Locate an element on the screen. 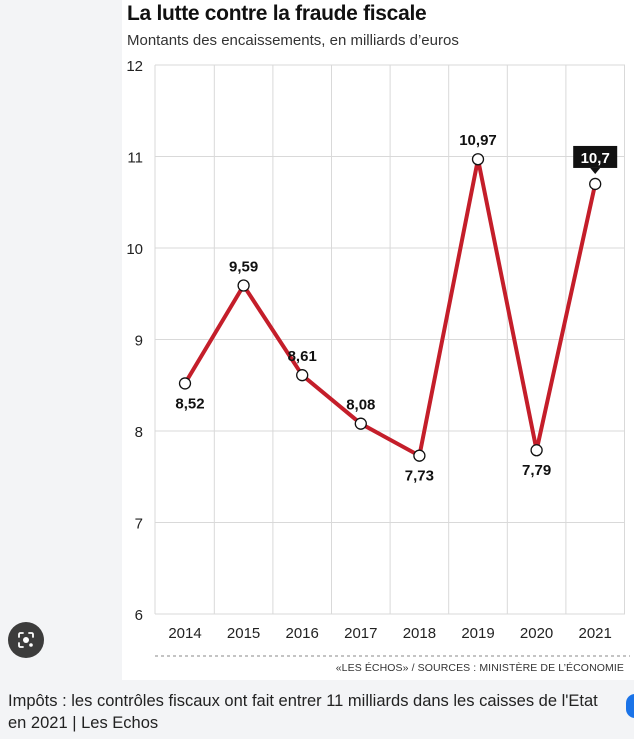 This screenshot has width=634, height=739. data-label: 10,7 is located at coordinates (595, 158).